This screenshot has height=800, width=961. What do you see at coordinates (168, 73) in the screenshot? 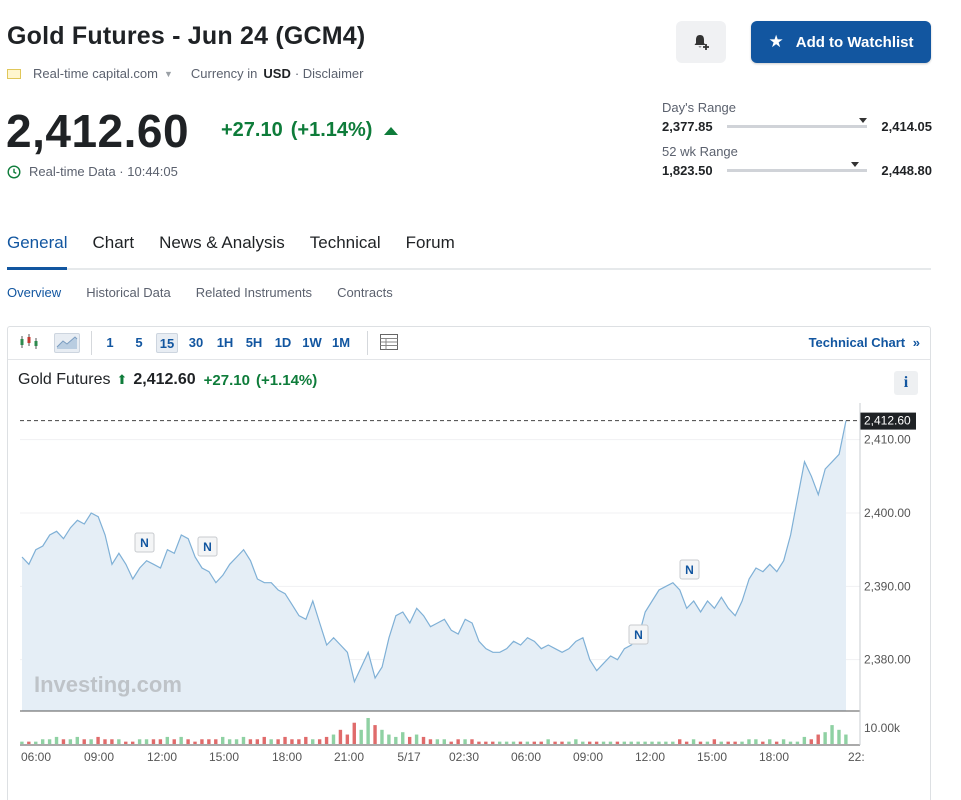
I see `chevron-down-icon: ▼` at bounding box center [168, 73].